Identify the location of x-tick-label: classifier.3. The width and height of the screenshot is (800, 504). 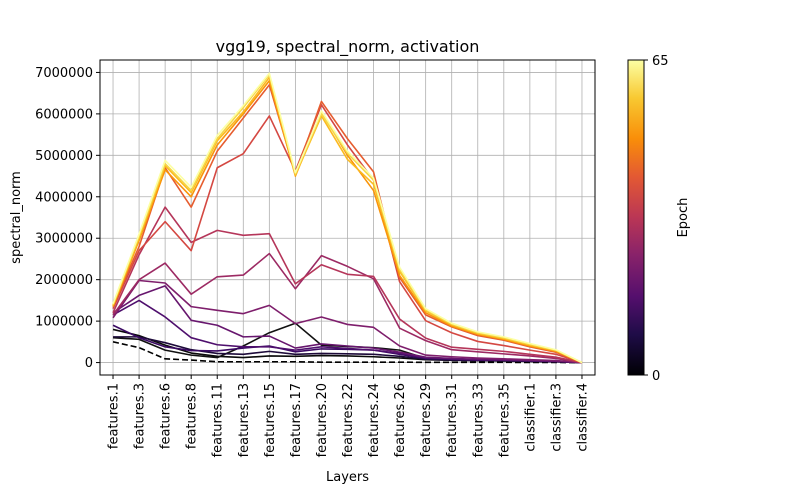
(556, 417).